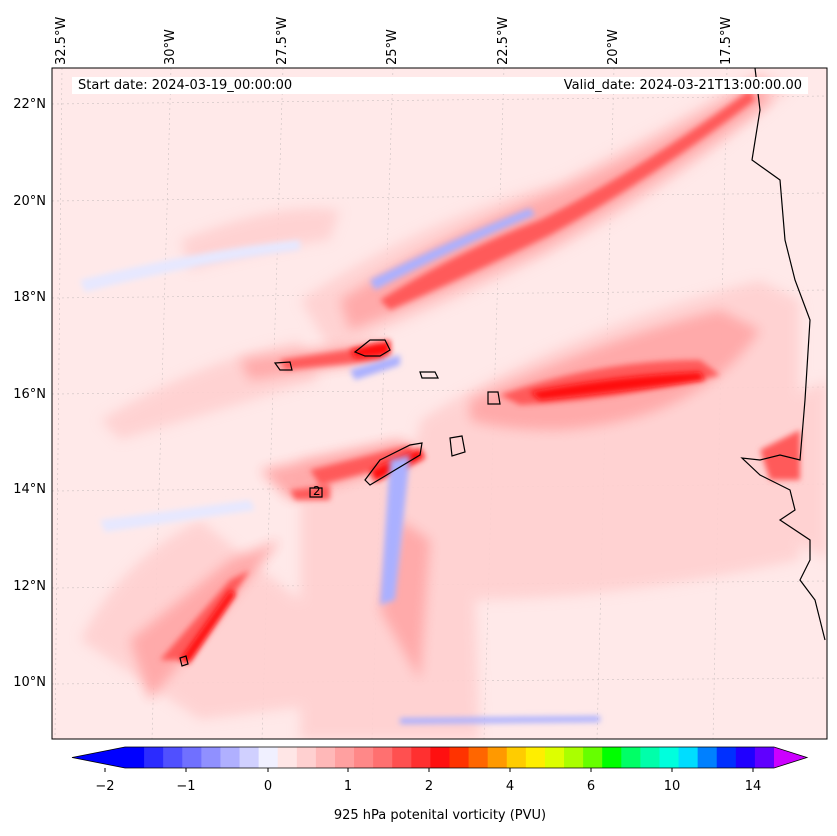 This screenshot has height=836, width=837. What do you see at coordinates (29, 586) in the screenshot?
I see `lat-label-6: 12°N` at bounding box center [29, 586].